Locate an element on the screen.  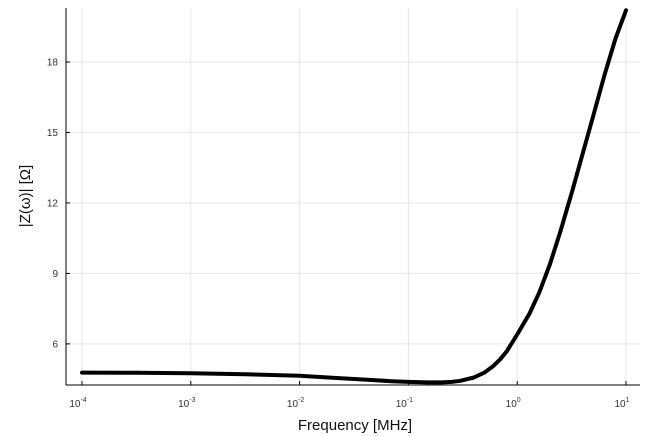
y-tick-label: 6 is located at coordinates (55, 344).